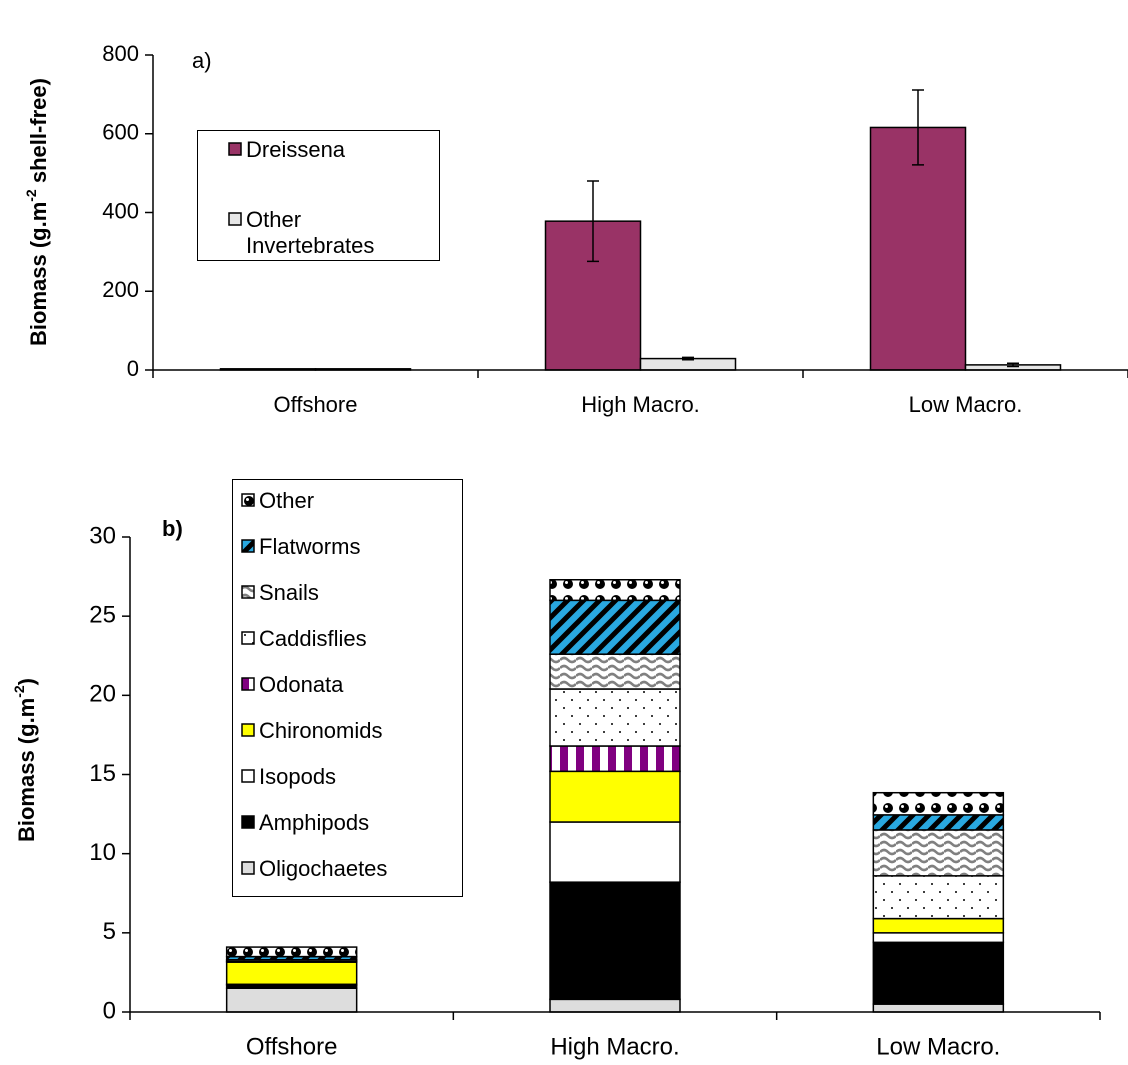  Describe the element at coordinates (102, 535) in the screenshot. I see `y-tick-label: 30` at that location.